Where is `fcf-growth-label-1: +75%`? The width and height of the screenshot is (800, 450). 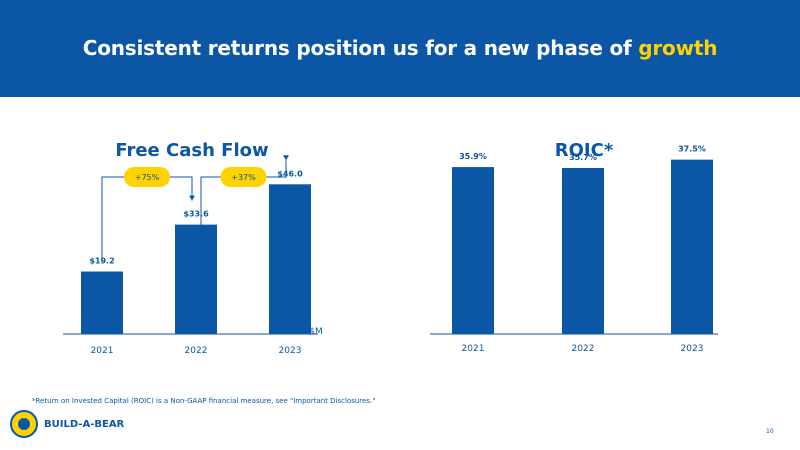 fcf-growth-label-1: +75% is located at coordinates (147, 177).